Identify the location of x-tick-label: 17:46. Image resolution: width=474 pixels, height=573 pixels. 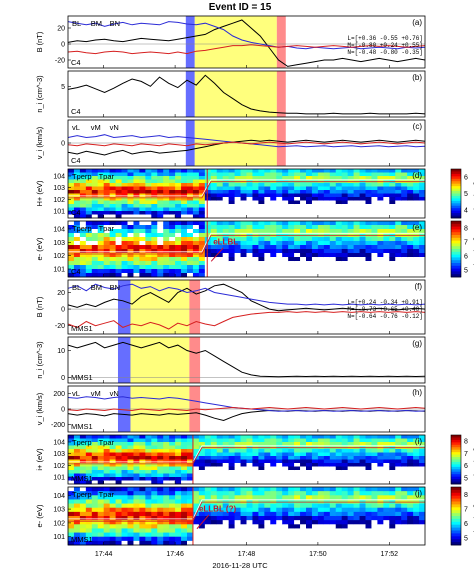
(175, 554).